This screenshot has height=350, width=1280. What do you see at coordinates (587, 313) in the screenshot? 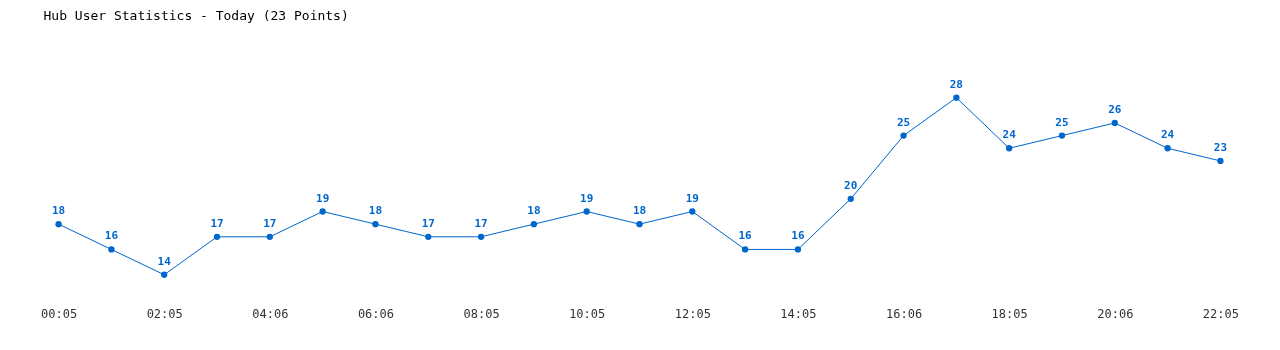
I see `x-tick-label: 10:05` at bounding box center [587, 313].